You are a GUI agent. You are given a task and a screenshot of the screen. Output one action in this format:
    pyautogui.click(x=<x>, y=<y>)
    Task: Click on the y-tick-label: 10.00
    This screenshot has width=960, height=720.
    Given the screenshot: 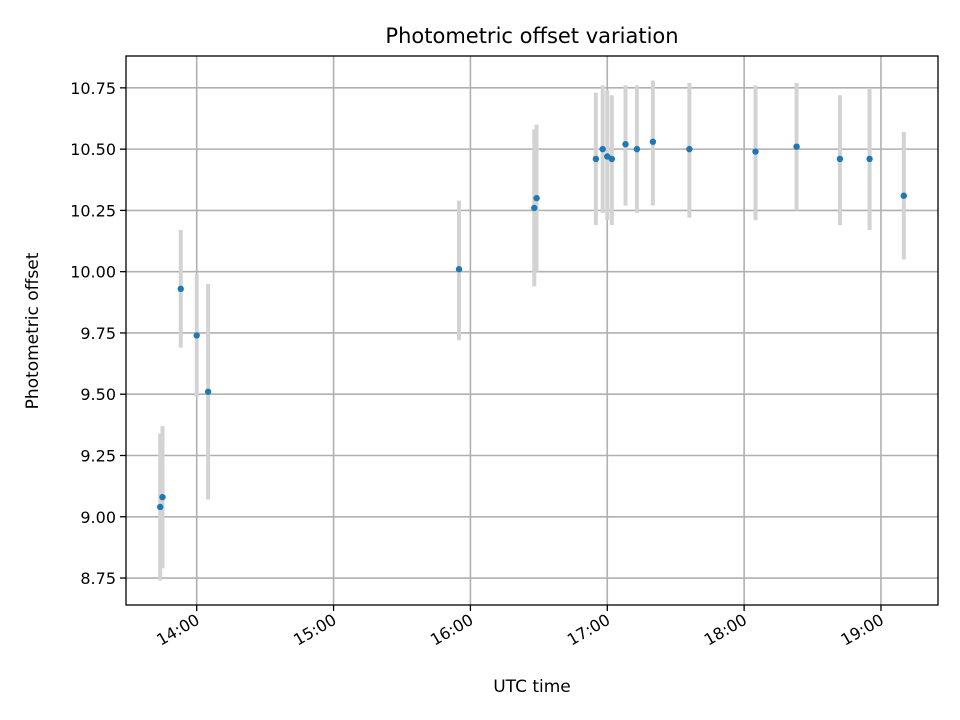 What is the action you would take?
    pyautogui.click(x=93, y=272)
    